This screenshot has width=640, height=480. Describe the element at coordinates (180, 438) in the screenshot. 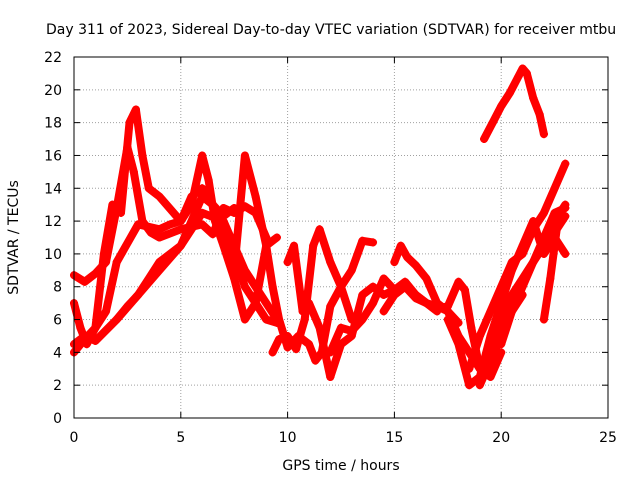

I see `x-tick-label: 5` at that location.